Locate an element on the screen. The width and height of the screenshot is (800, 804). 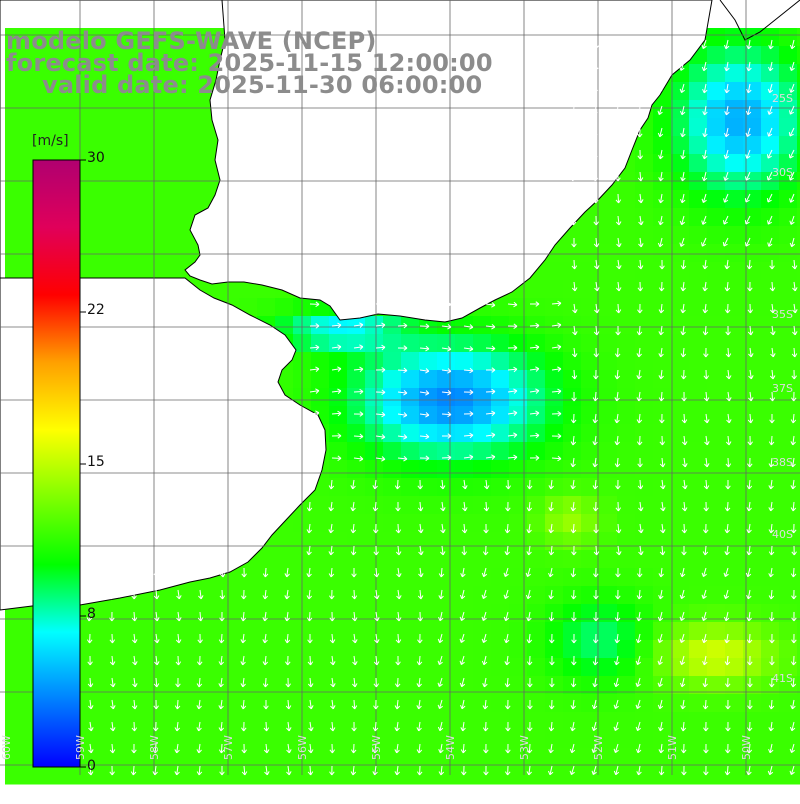
colorbar is located at coordinates (55, 400).